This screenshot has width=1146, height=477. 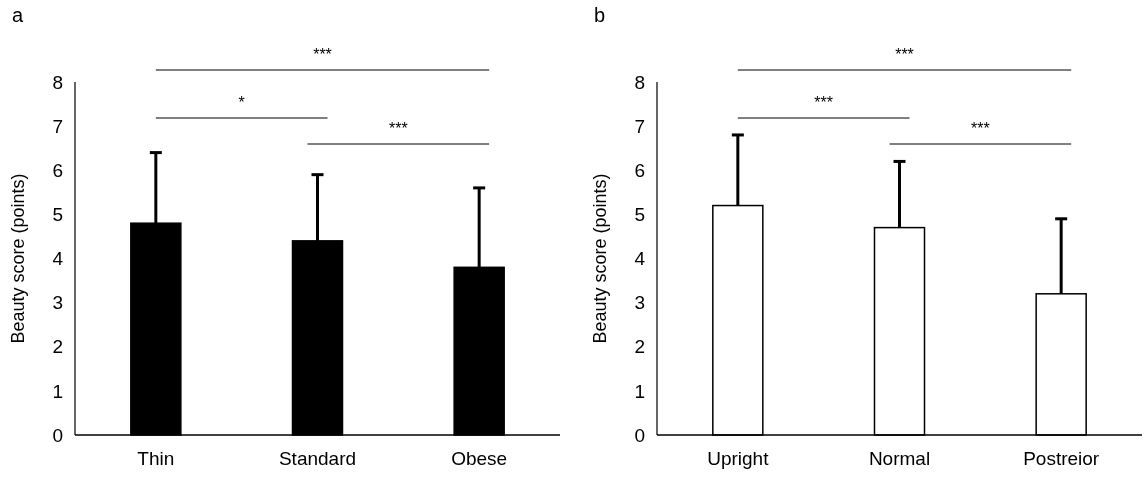 I want to click on annotation: *, so click(x=241, y=102).